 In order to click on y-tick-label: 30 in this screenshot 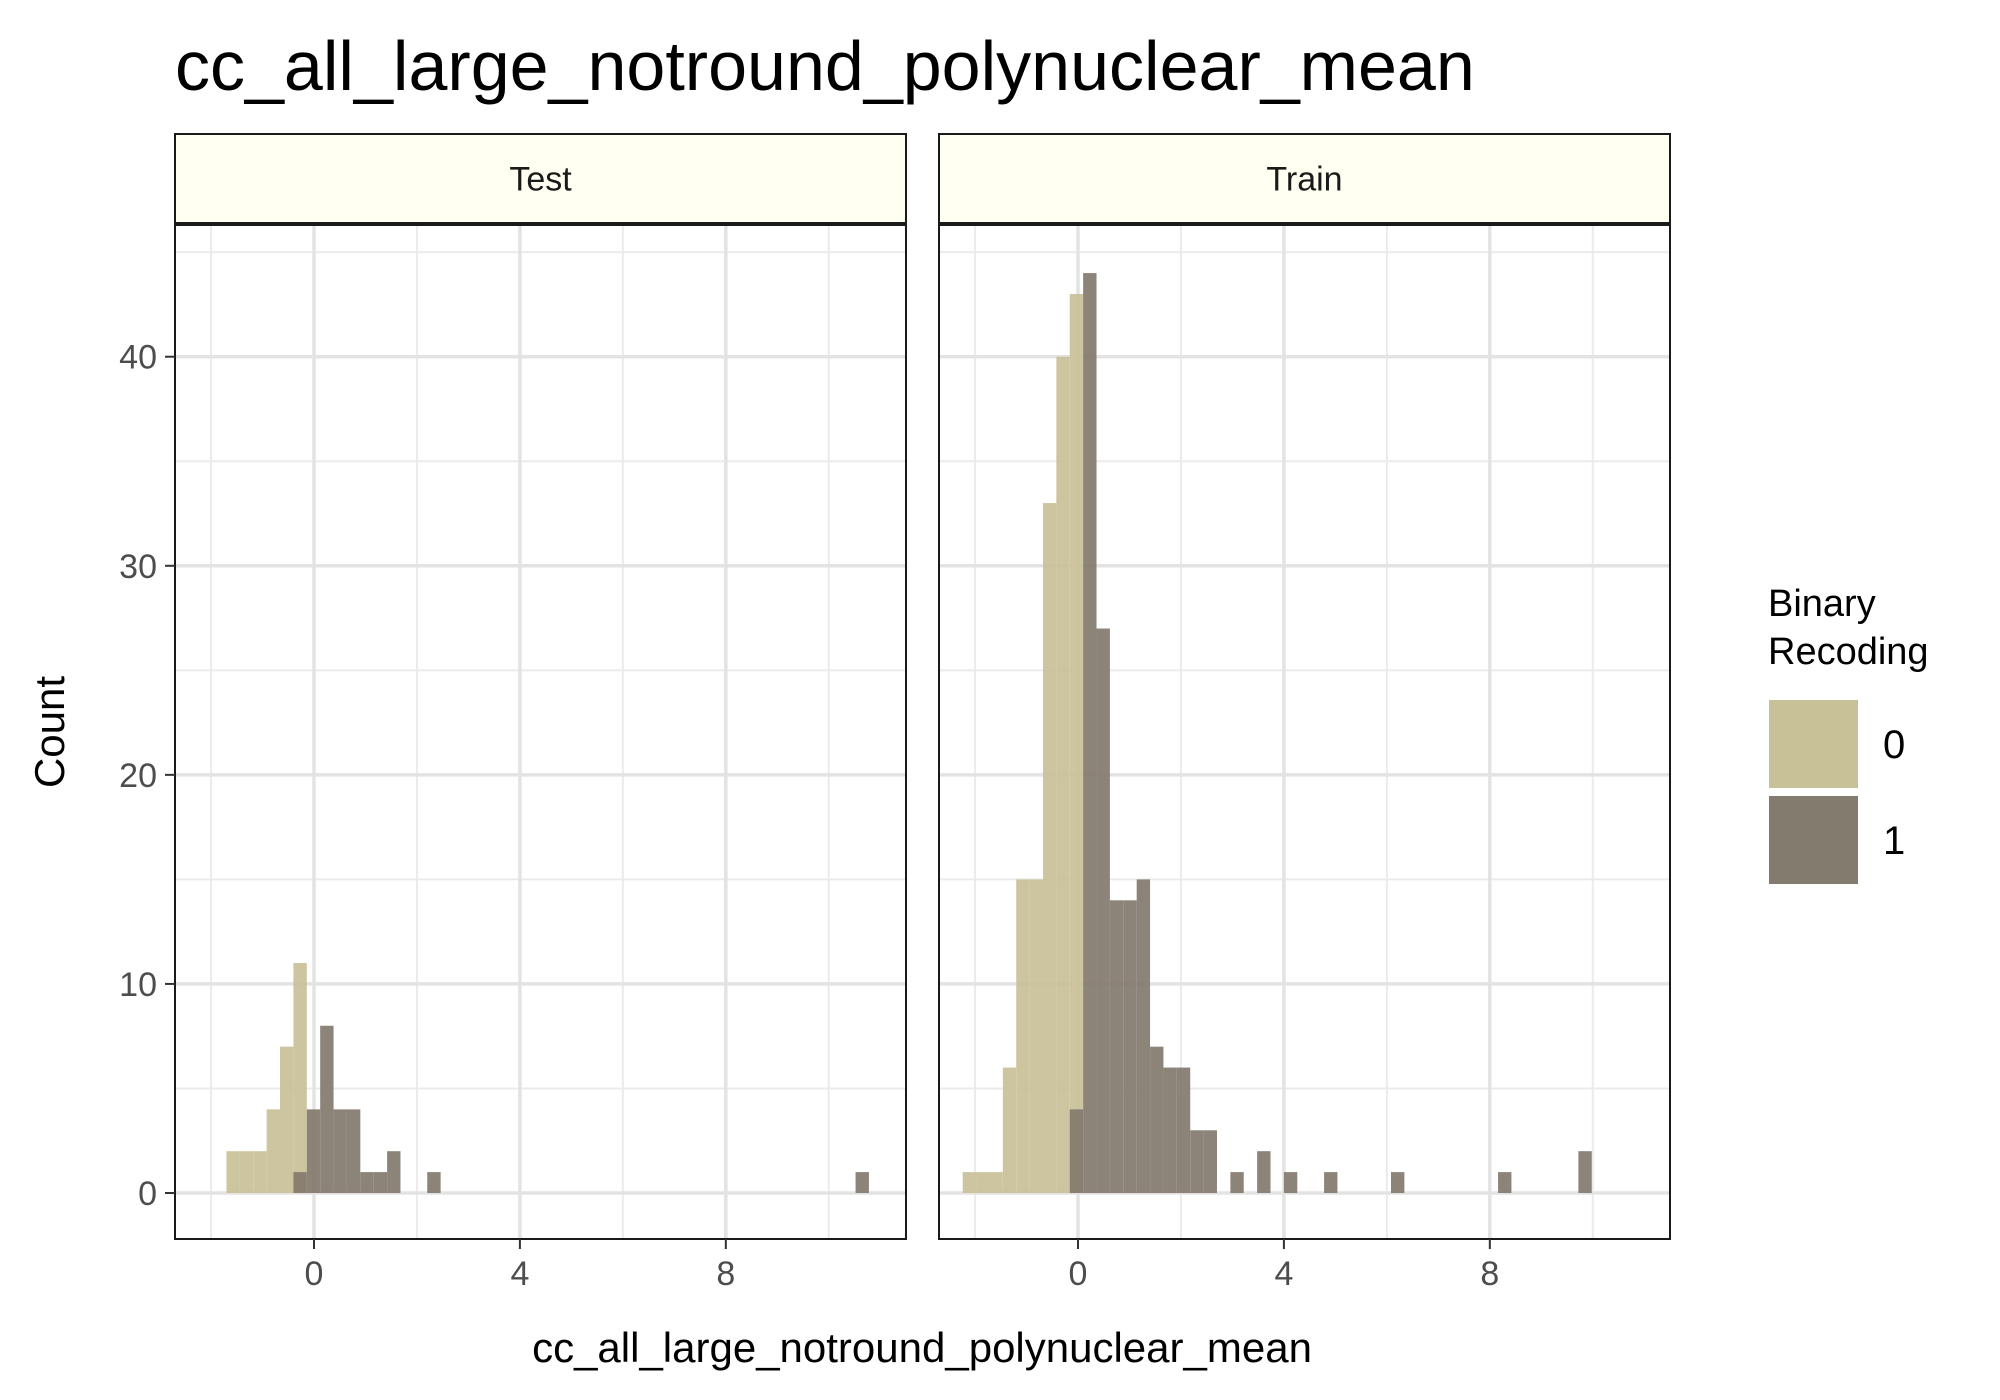, I will do `click(138, 567)`.